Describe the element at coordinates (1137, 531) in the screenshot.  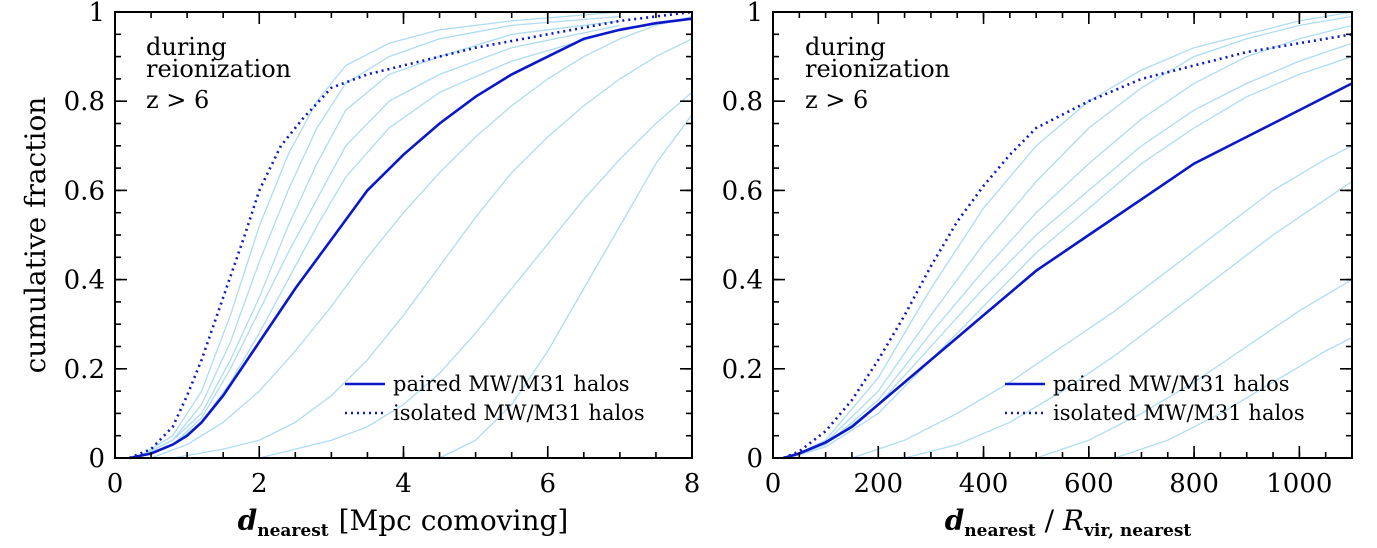
I see `right-x-label-r-sub: vir, nearest` at that location.